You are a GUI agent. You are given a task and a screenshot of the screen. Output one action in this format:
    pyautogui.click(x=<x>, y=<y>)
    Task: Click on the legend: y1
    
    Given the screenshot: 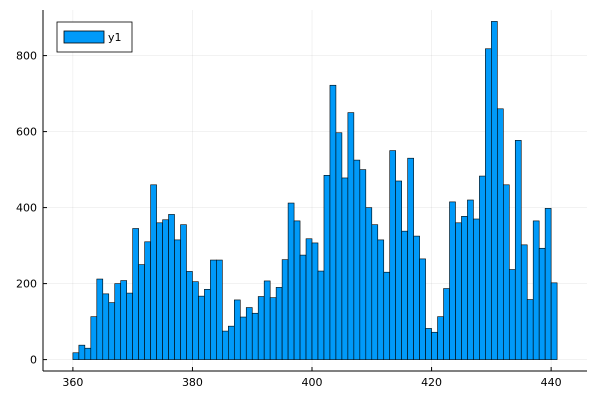 What is the action you would take?
    pyautogui.click(x=94, y=37)
    